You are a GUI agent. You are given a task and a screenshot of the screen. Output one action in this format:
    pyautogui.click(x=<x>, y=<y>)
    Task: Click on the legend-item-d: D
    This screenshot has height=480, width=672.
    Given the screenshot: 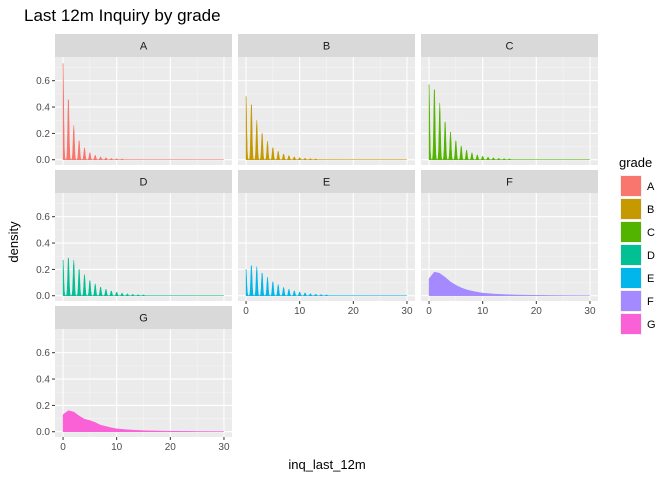 What is the action you would take?
    pyautogui.click(x=637, y=255)
    